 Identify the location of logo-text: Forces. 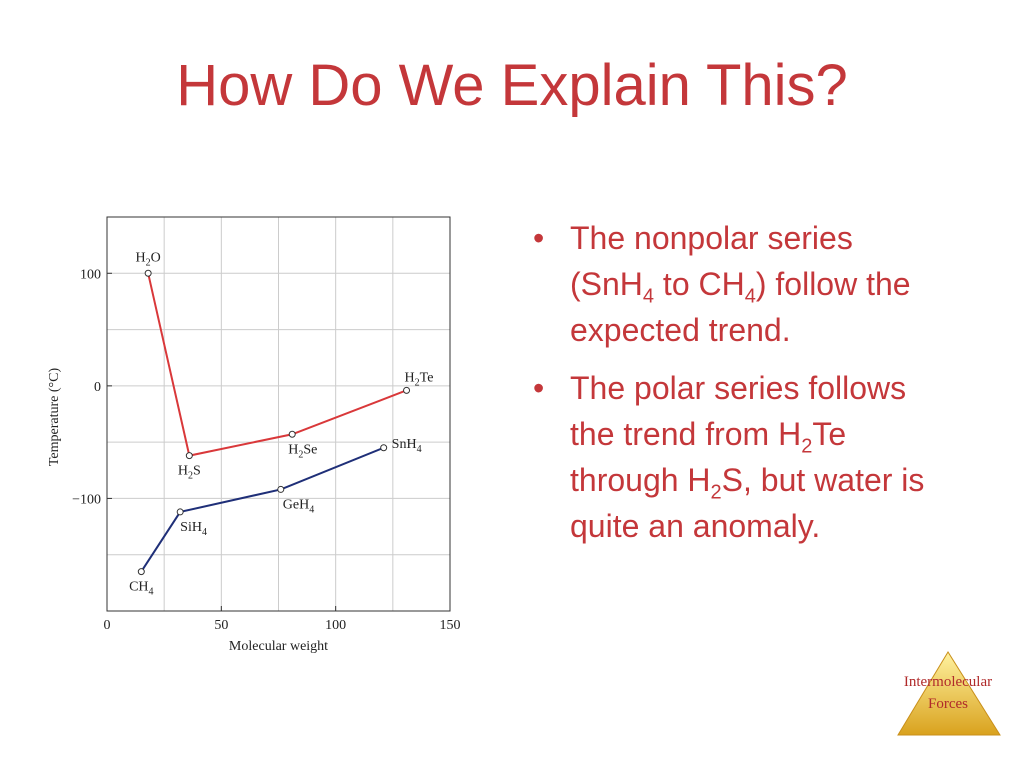
(948, 704).